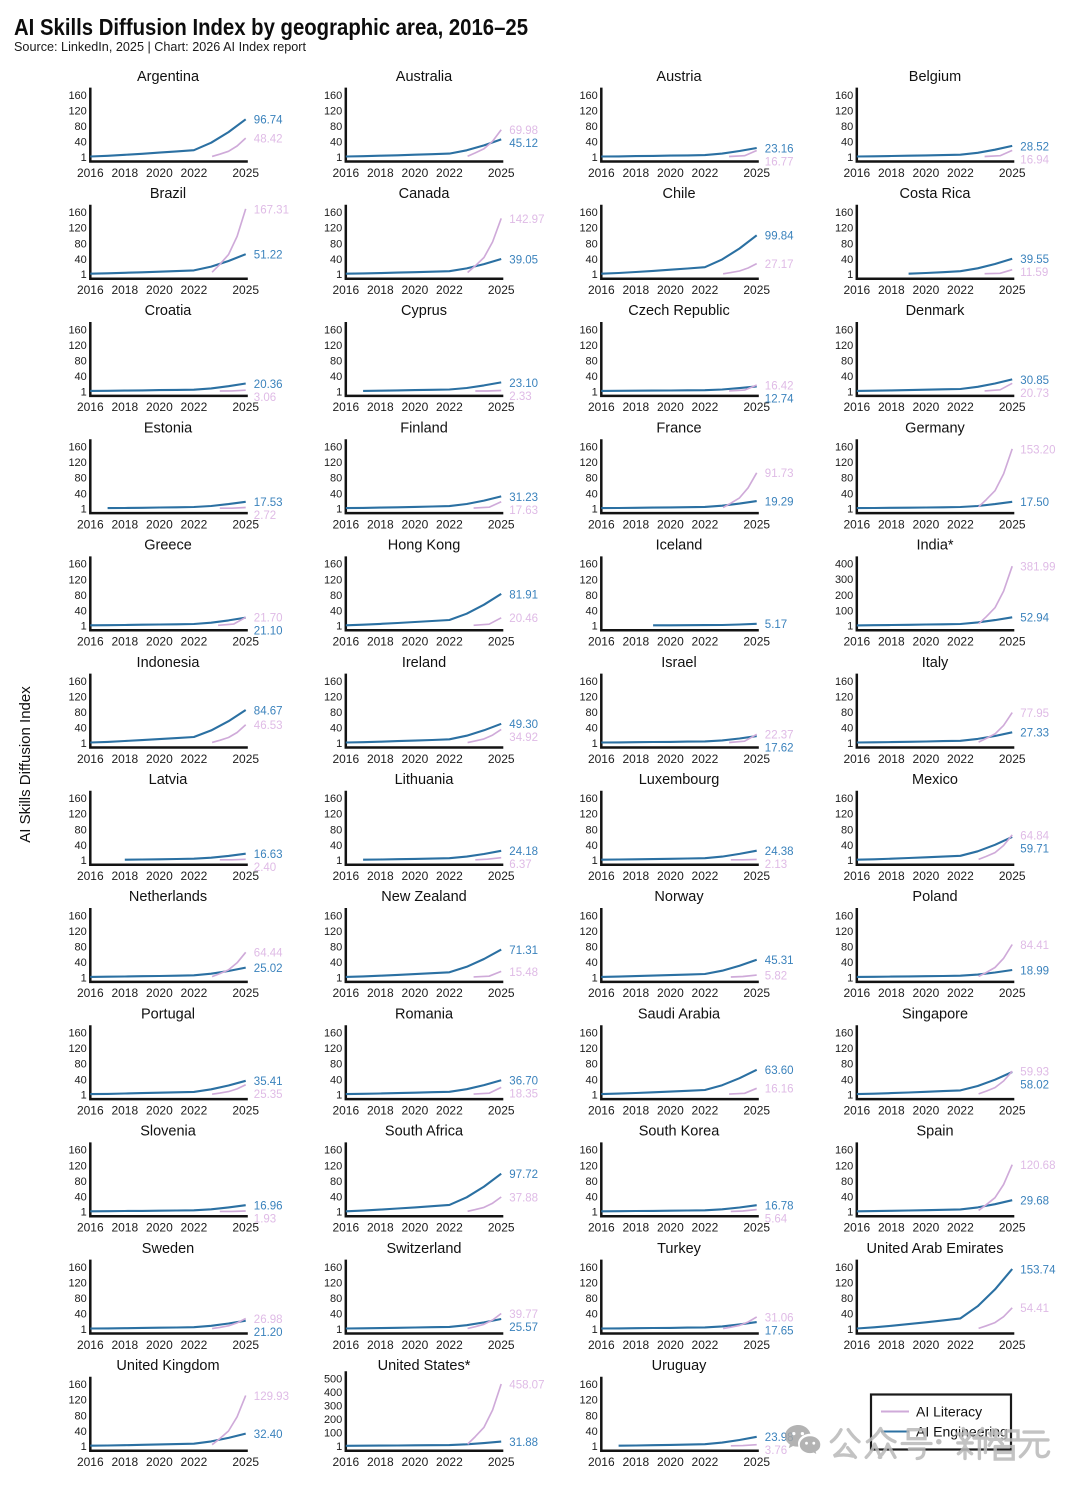  Describe the element at coordinates (776, 865) in the screenshot. I see `svg-text: 2.13` at that location.